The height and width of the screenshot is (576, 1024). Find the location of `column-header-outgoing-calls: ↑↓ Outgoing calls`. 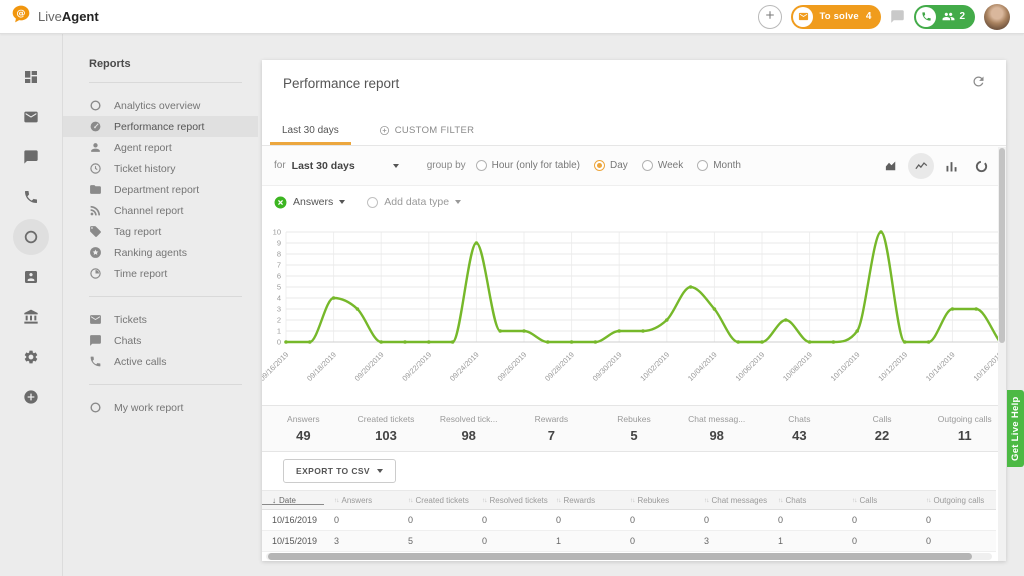

column-header-outgoing-calls: ↑↓ Outgoing calls is located at coordinates (959, 500).